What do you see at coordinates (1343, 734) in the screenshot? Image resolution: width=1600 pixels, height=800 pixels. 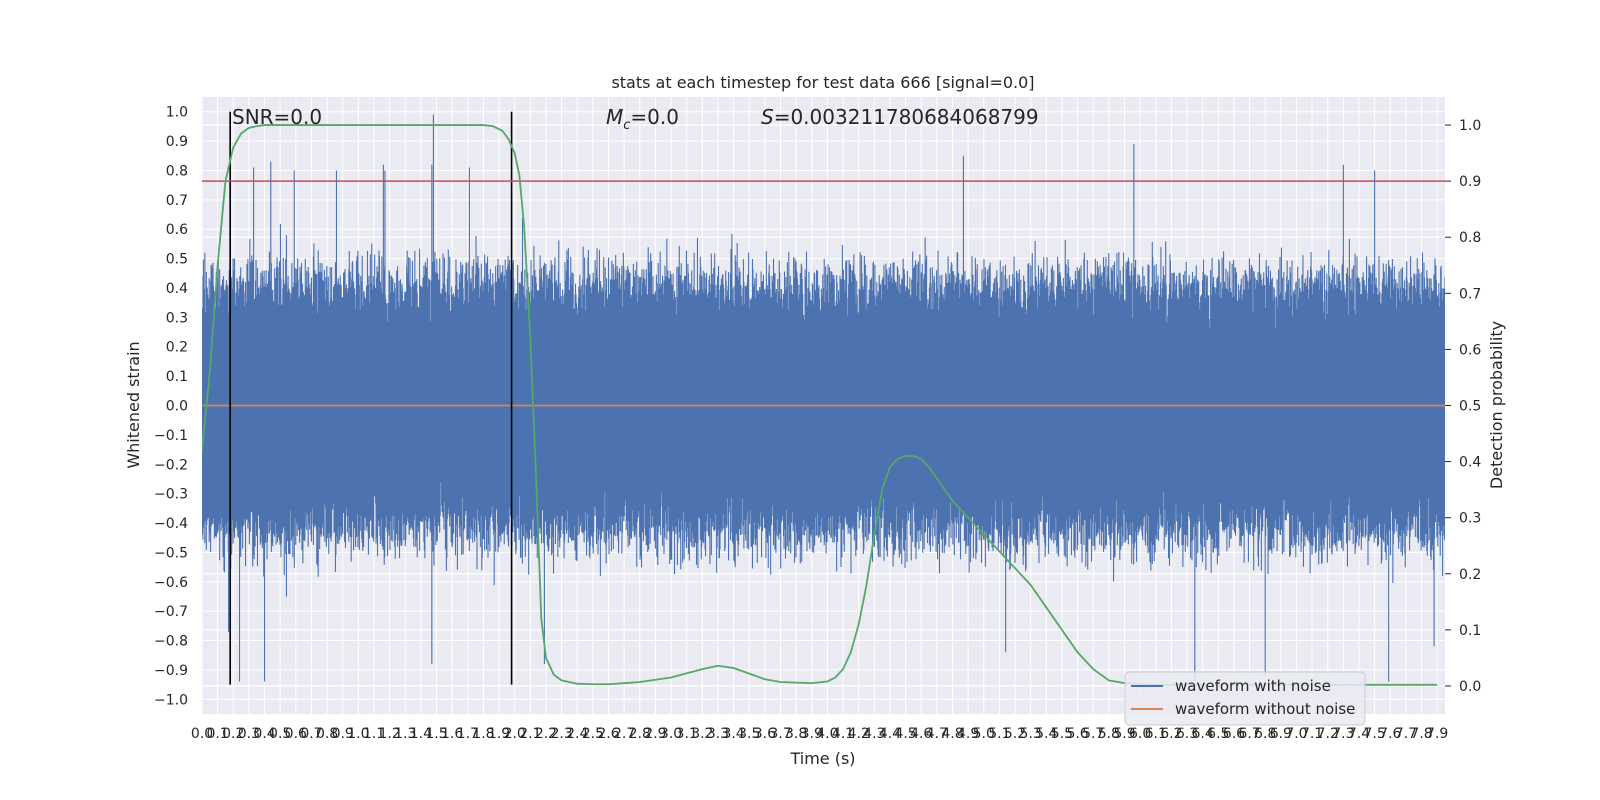 I see `x-tick-label: 7.3` at bounding box center [1343, 734].